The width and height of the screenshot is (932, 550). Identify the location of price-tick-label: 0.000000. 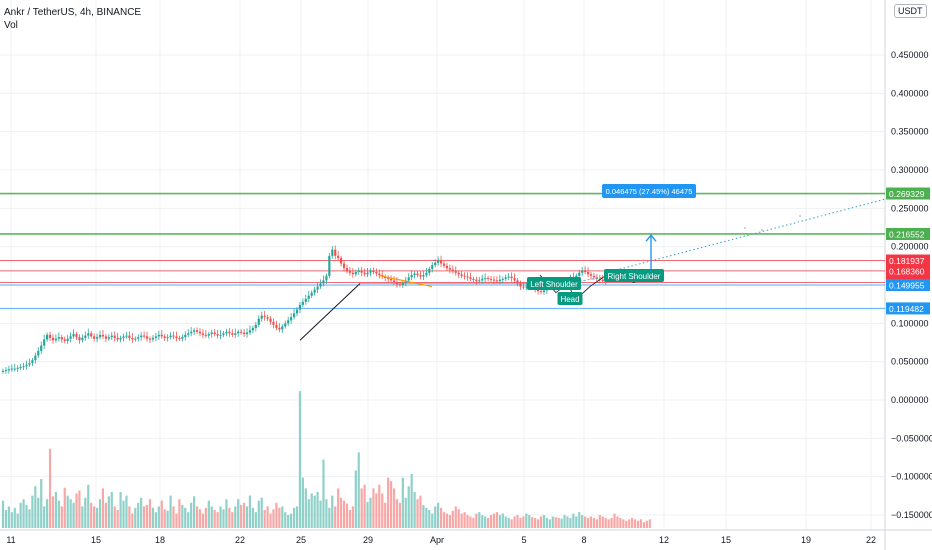
(910, 400).